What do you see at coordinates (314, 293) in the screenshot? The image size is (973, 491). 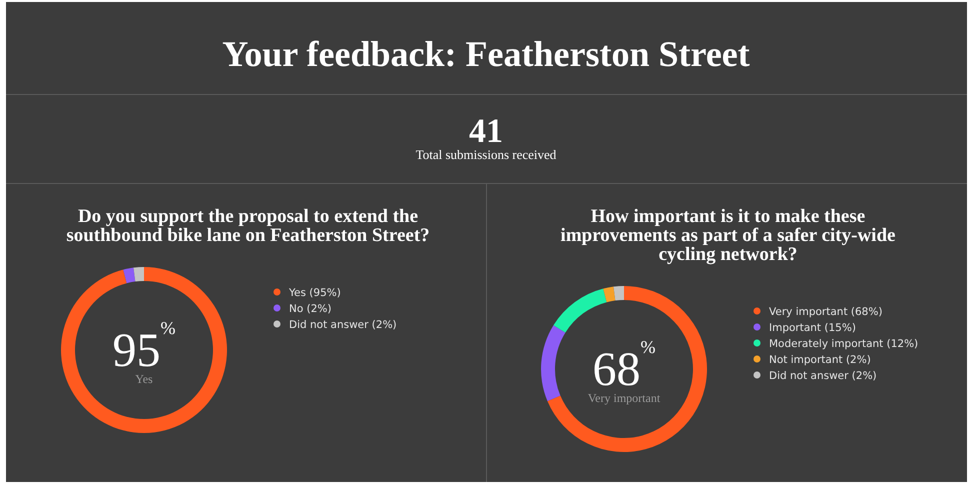 I see `legend-label: Yes (95%)` at bounding box center [314, 293].